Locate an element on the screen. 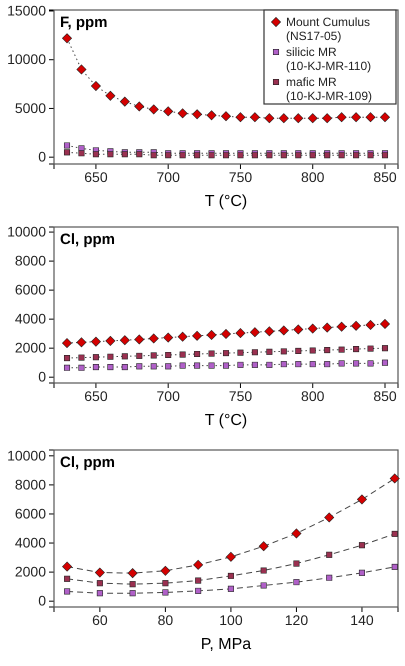 Image resolution: width=405 pixels, height=666 pixels. y-tick-label: 5000 is located at coordinates (30, 108).